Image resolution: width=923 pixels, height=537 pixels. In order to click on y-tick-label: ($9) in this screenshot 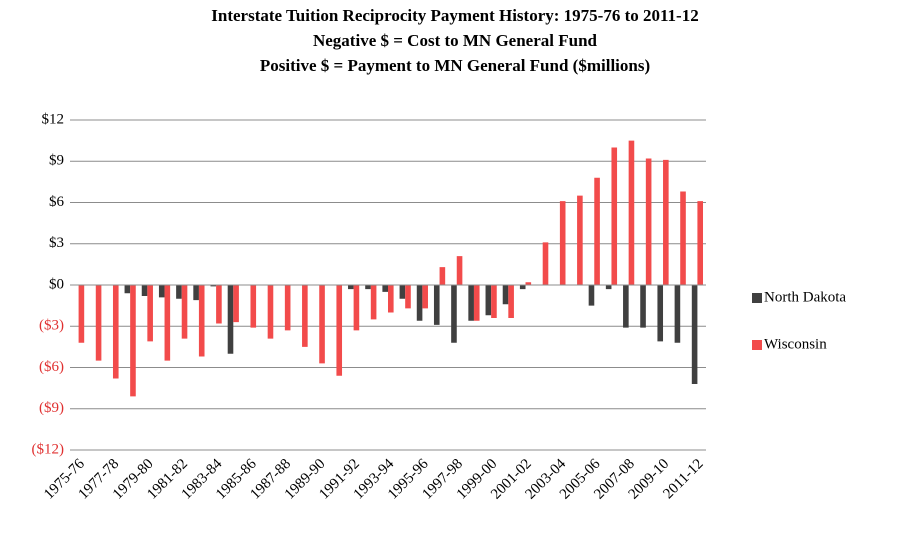, I will do `click(51, 408)`.